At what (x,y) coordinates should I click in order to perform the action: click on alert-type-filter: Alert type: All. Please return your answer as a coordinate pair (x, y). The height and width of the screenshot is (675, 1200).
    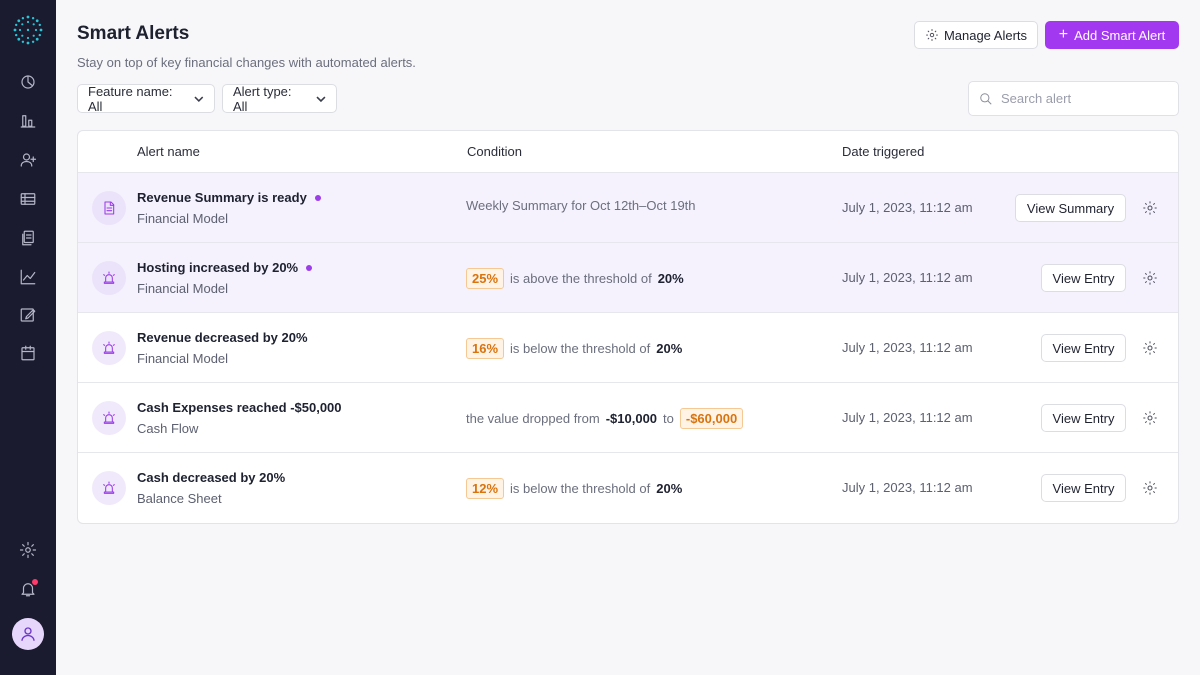
    Looking at the image, I should click on (279, 98).